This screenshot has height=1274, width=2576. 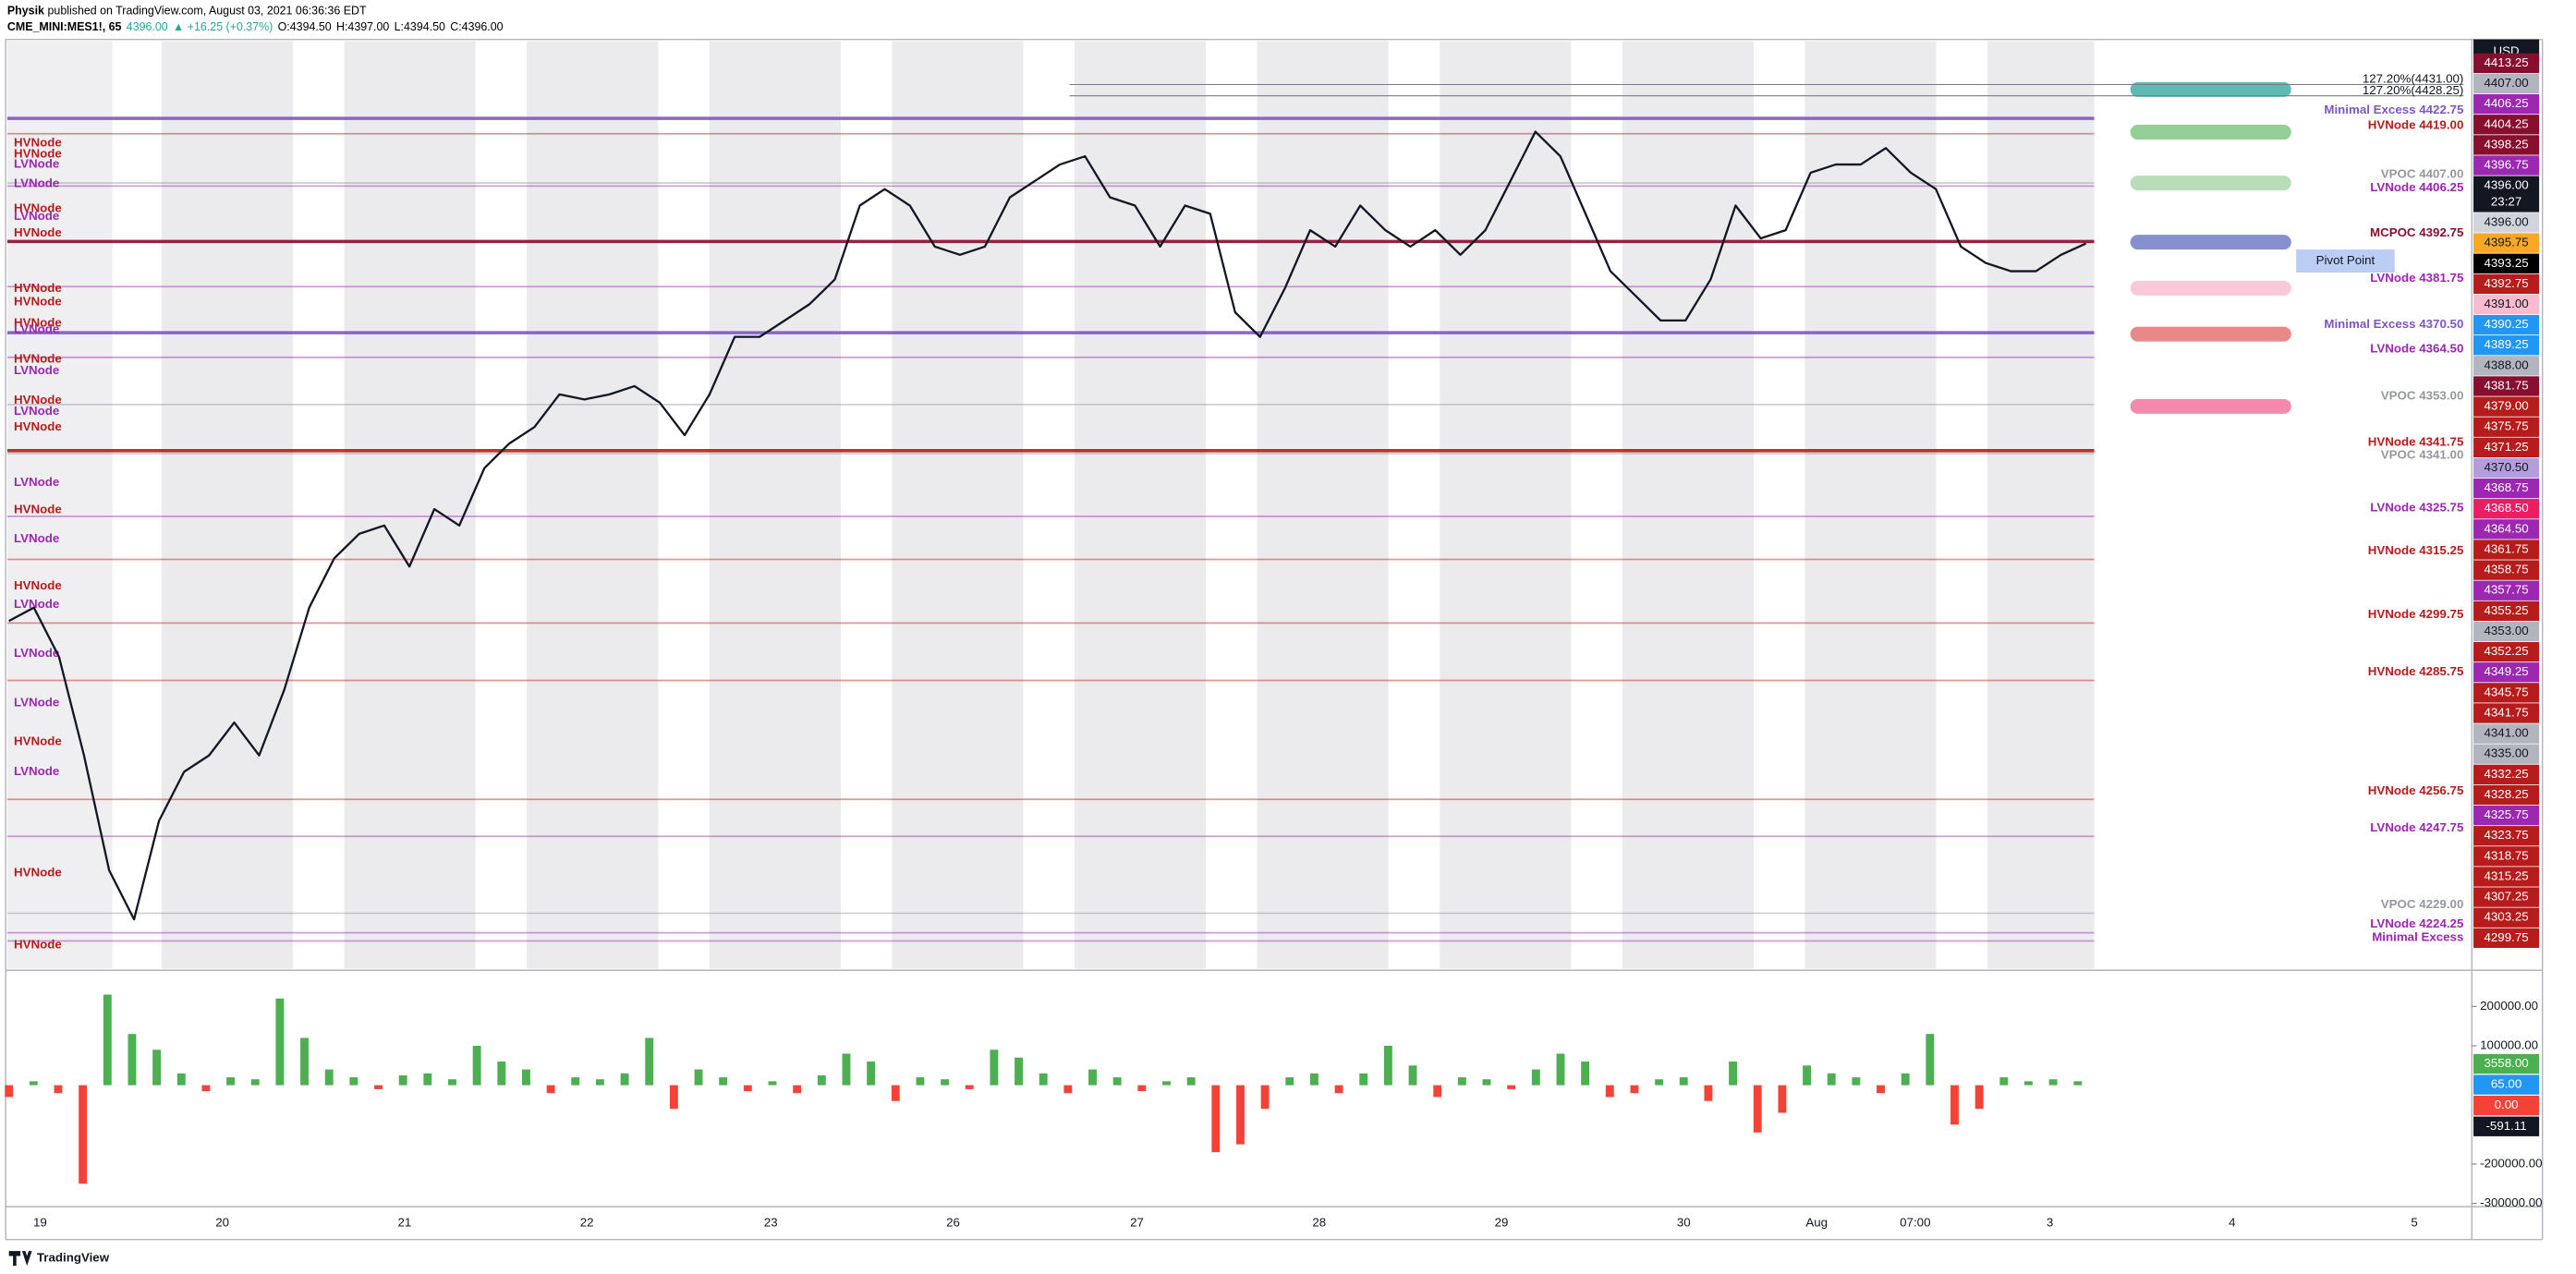 I want to click on ohlc-close: C:4396.00, so click(x=476, y=26).